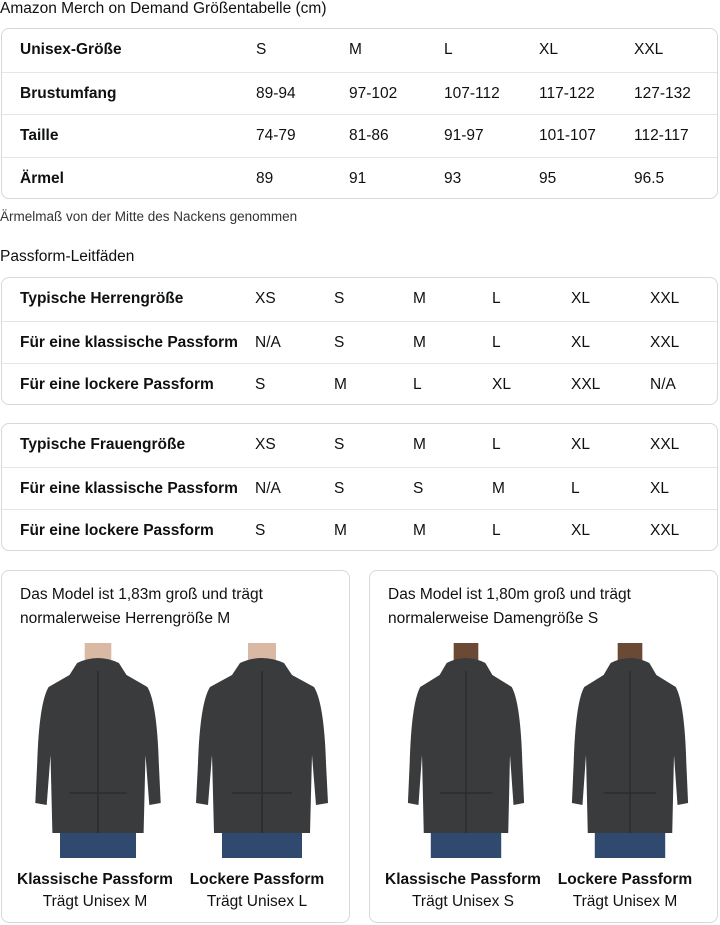 This screenshot has width=720, height=925. I want to click on table-cell: 89-94, so click(276, 93).